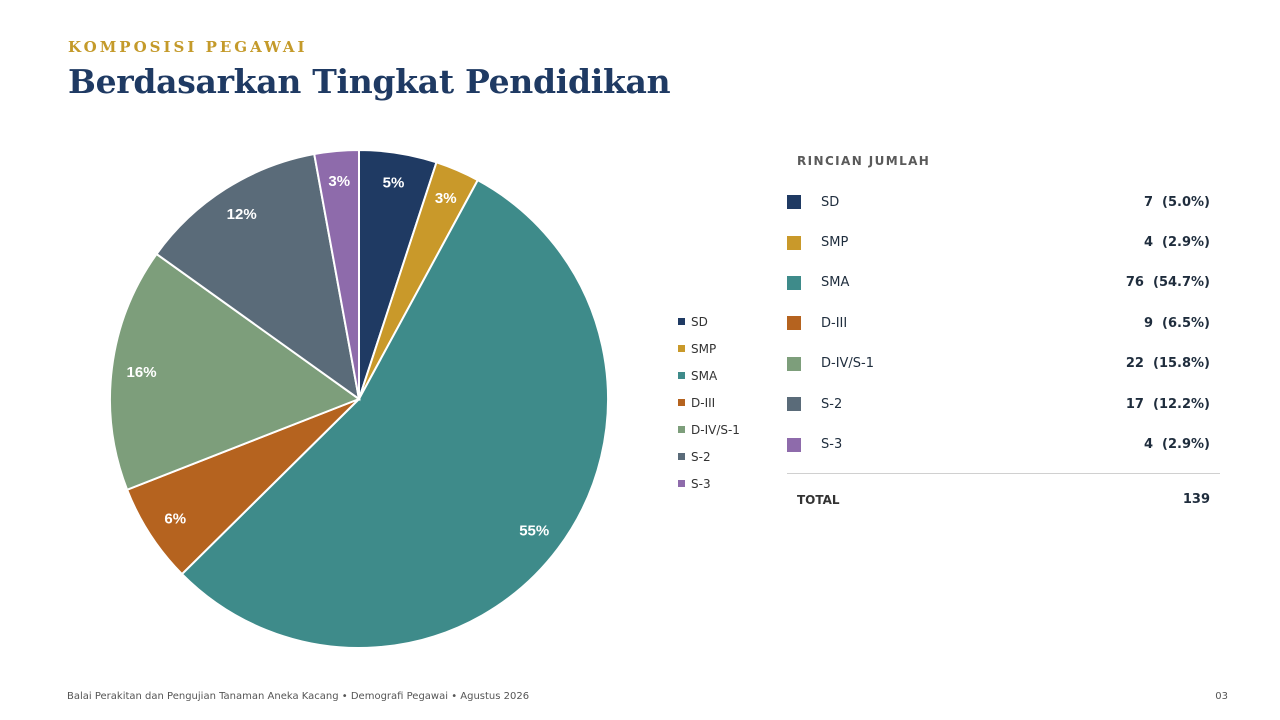 Image resolution: width=1280 pixels, height=720 pixels. Describe the element at coordinates (534, 531) in the screenshot. I see `pie-data-label: 55%` at that location.